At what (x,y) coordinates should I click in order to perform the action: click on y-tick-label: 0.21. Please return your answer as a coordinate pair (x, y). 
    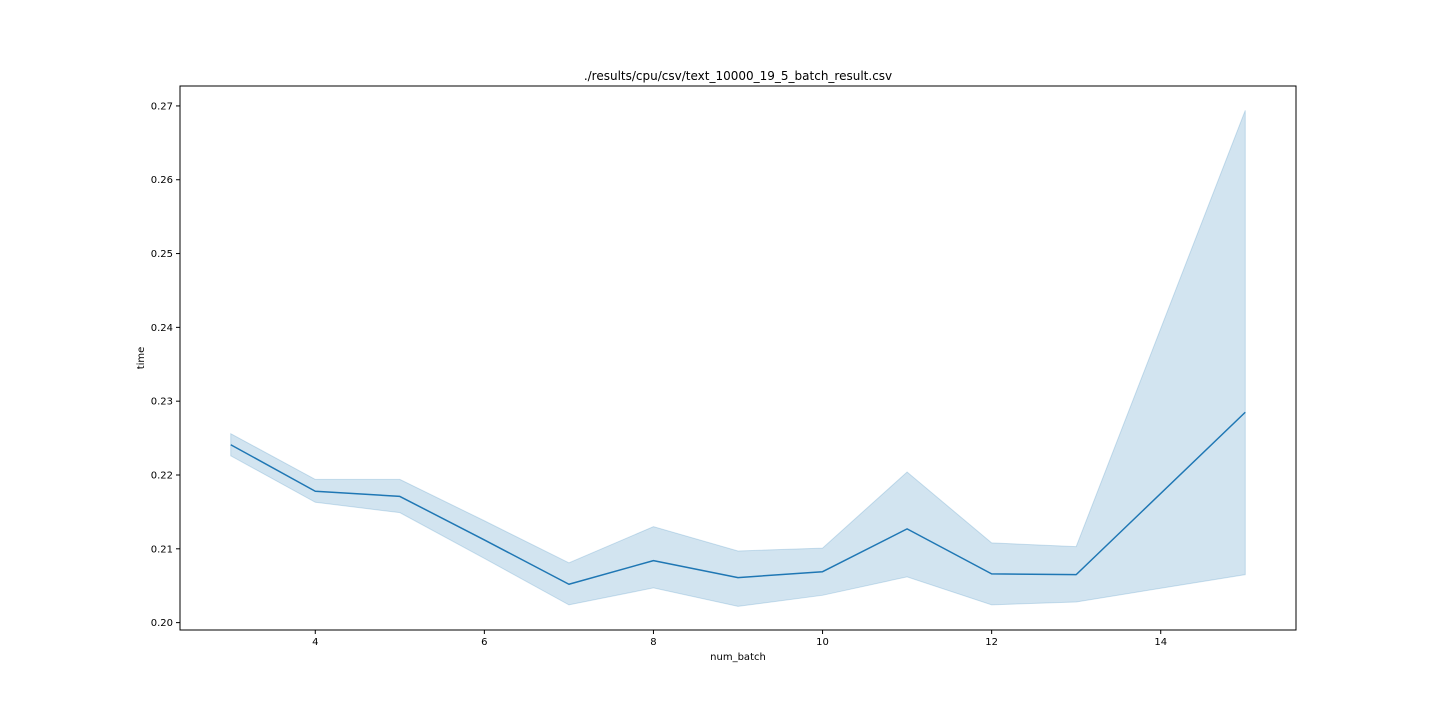
    Looking at the image, I should click on (162, 549).